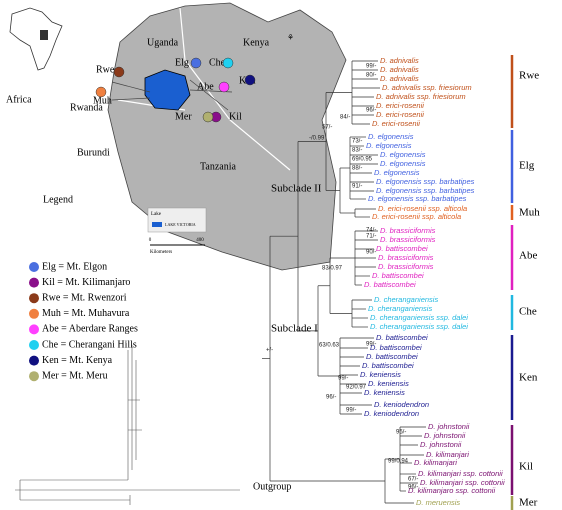 Image resolution: width=562 pixels, height=510 pixels. Describe the element at coordinates (167, 90) in the screenshot. I see `lake` at that location.